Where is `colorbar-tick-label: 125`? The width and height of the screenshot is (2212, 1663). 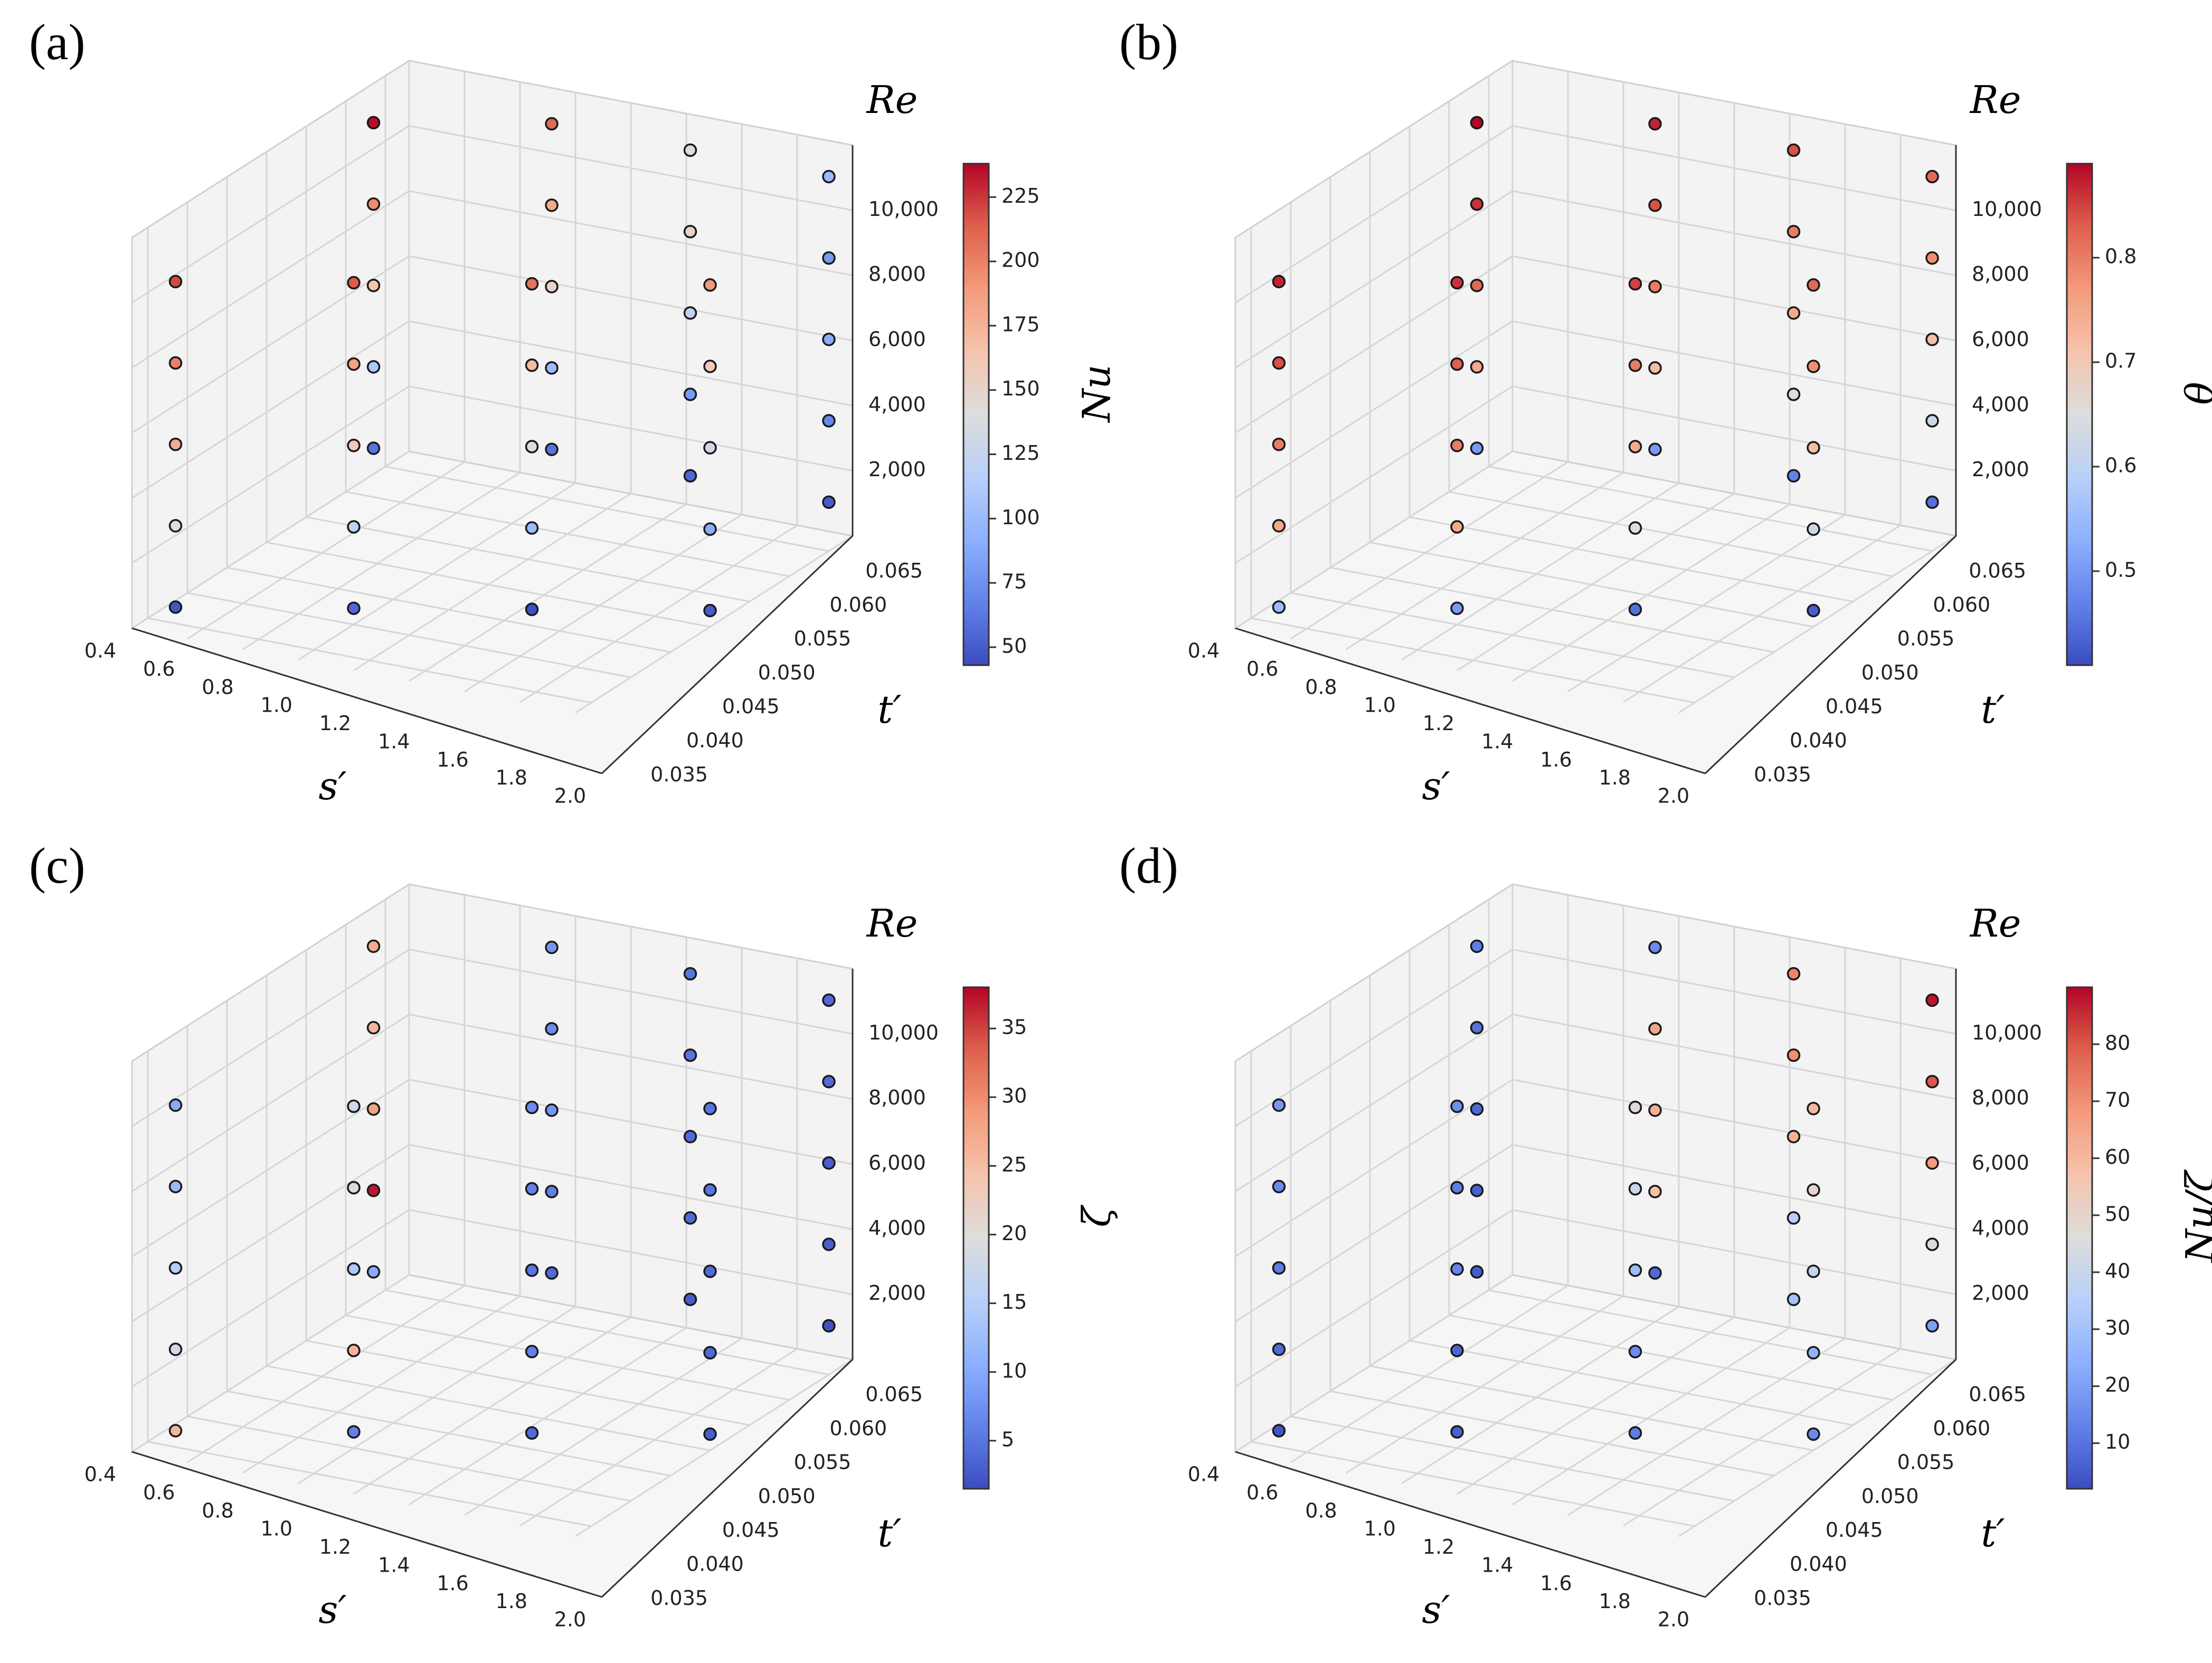
colorbar-tick-label: 125 is located at coordinates (1020, 453).